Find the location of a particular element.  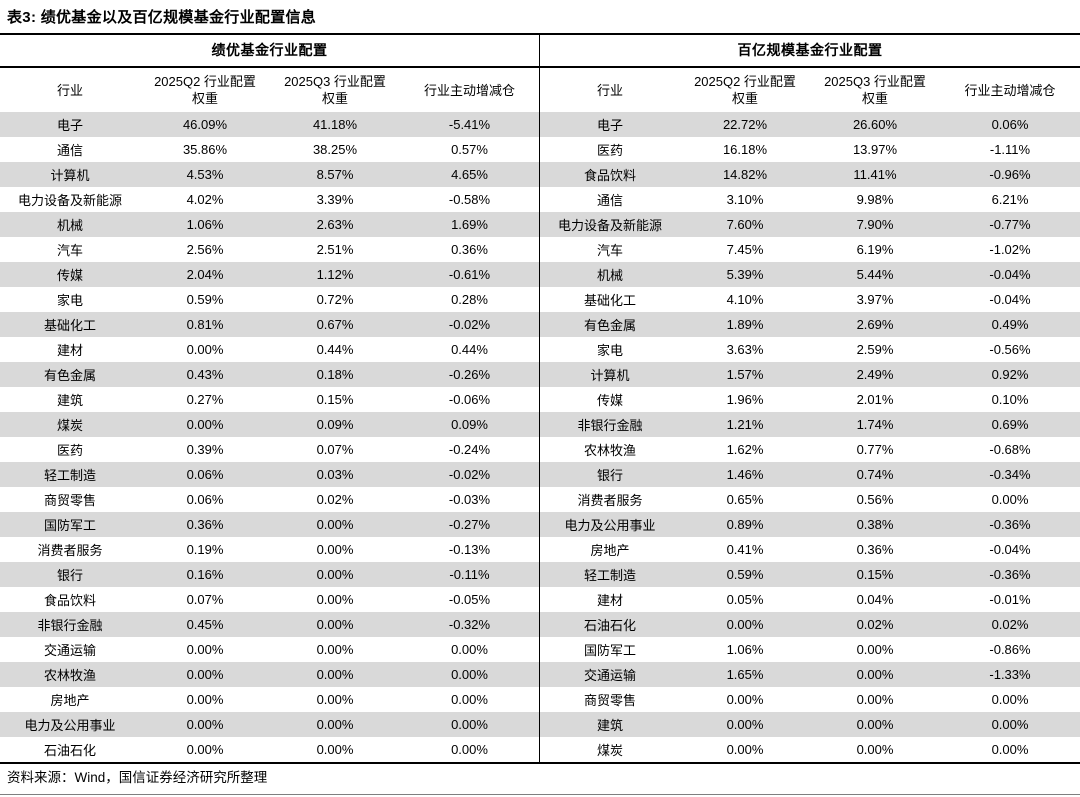

cell-q2: 0.43% is located at coordinates (205, 374).